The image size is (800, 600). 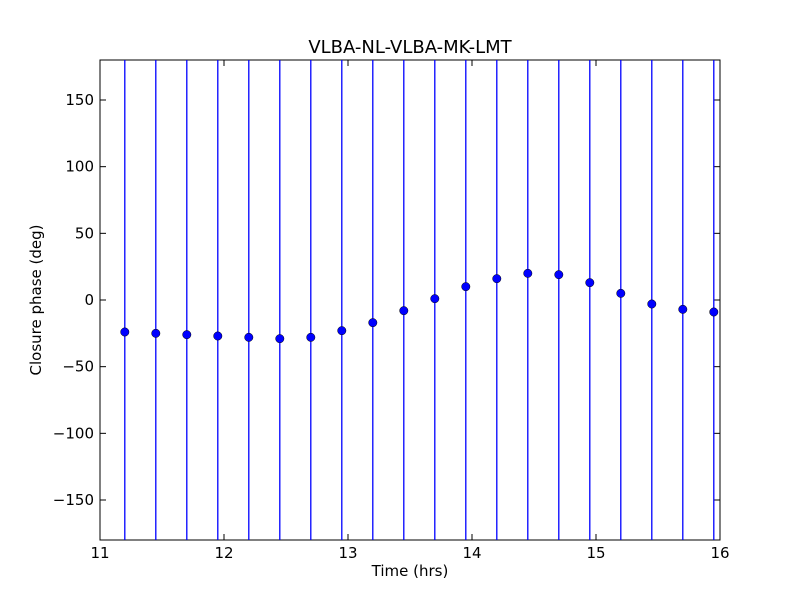 What do you see at coordinates (99, 553) in the screenshot?
I see `x-tick-label: 11` at bounding box center [99, 553].